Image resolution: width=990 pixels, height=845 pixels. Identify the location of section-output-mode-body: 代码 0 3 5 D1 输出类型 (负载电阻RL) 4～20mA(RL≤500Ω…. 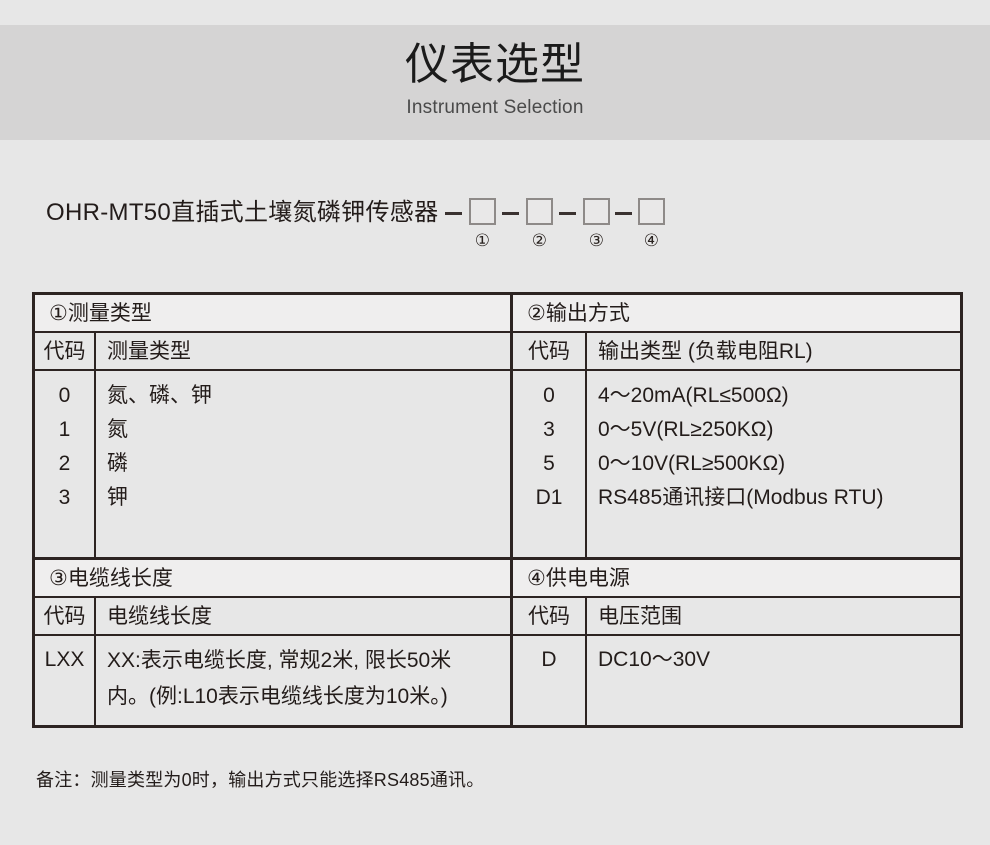
(736, 445).